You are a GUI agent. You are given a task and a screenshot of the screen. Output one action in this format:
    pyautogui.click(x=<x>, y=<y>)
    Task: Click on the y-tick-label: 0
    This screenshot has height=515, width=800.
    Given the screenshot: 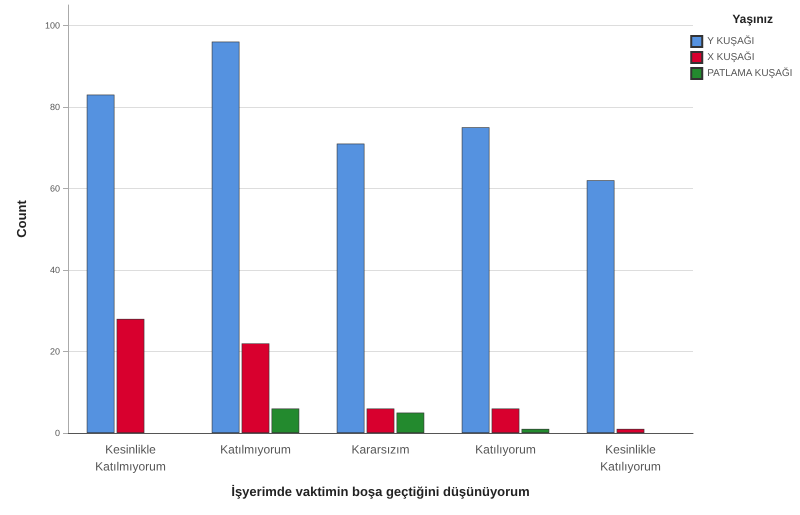 What is the action you would take?
    pyautogui.click(x=57, y=433)
    